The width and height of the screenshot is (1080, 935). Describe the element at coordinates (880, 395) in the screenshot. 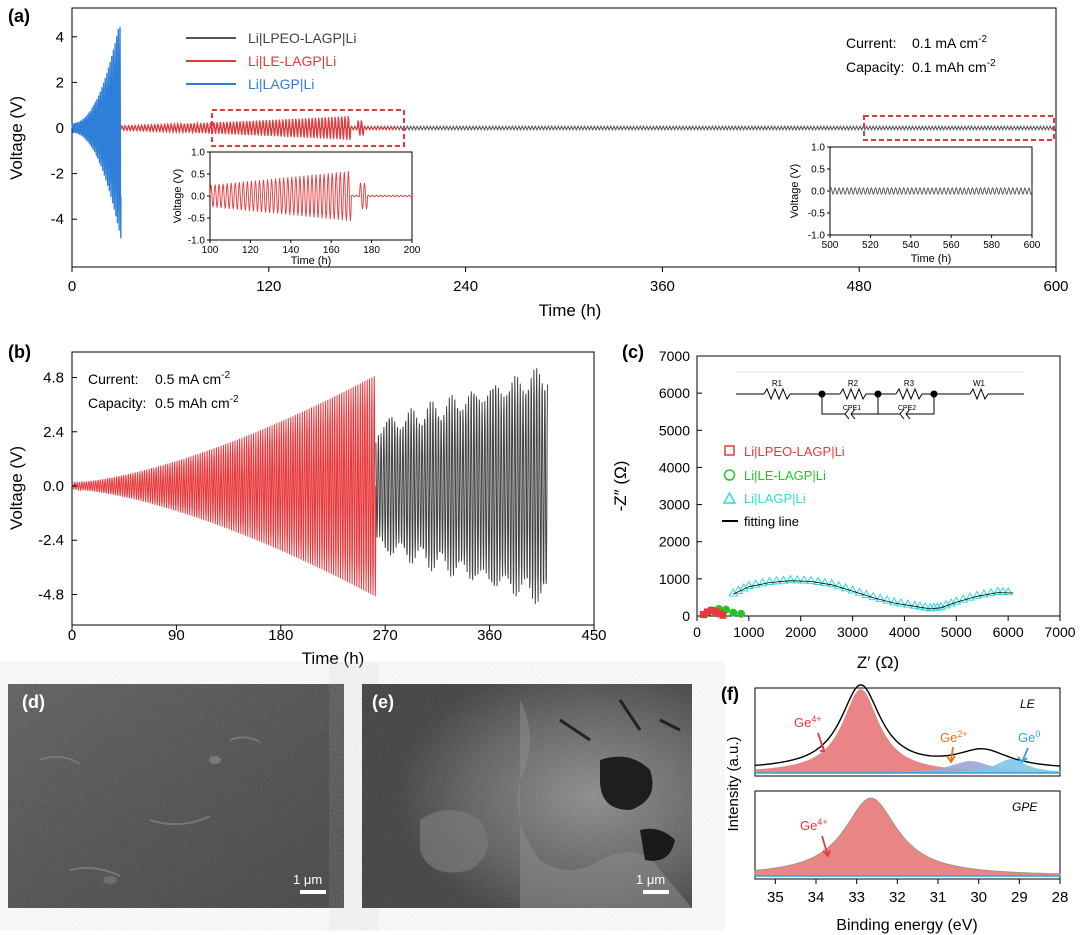

I see `equivalent-circuit` at that location.